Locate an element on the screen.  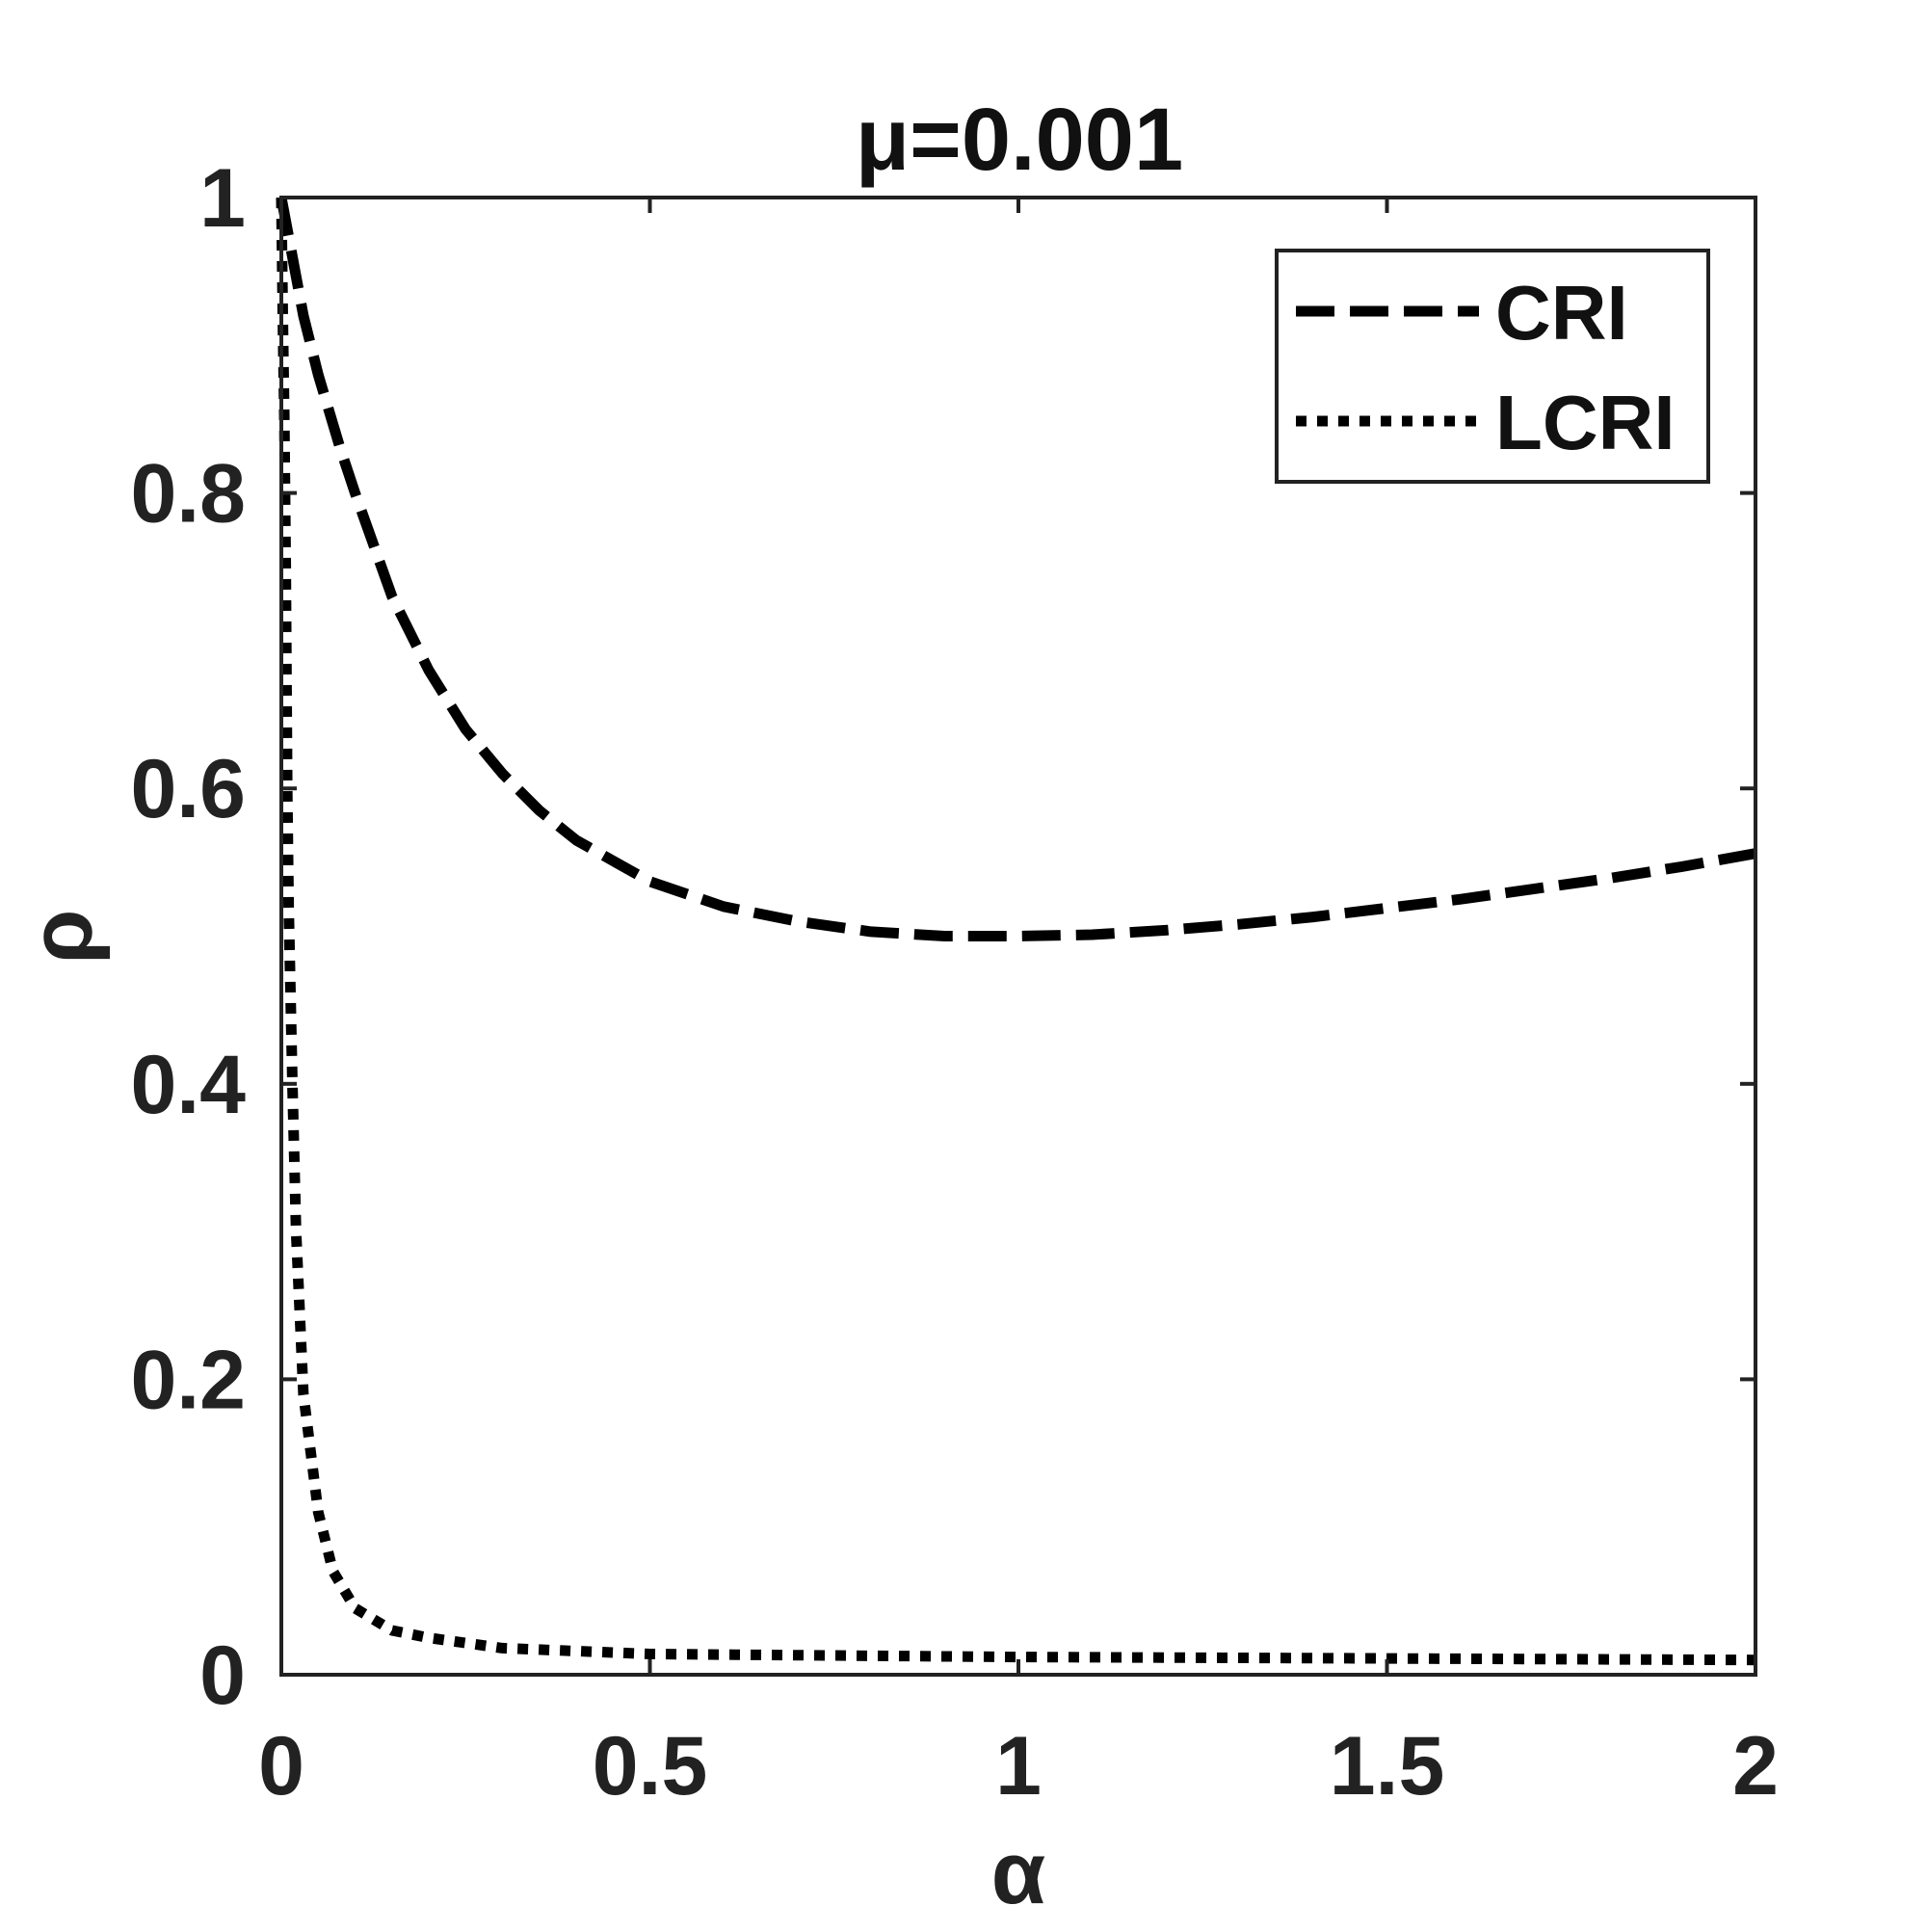
y-axis-label: ρ is located at coordinates (62, 937).